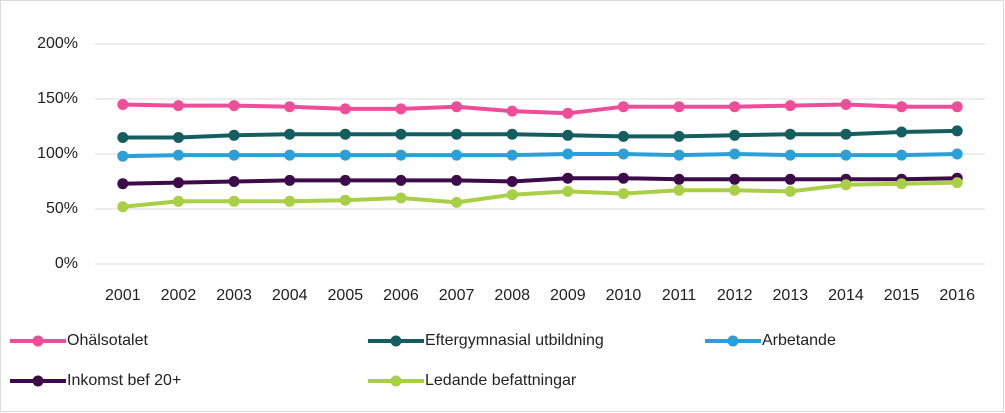 This screenshot has width=1005, height=413. I want to click on x-tick-label: 2004, so click(290, 295).